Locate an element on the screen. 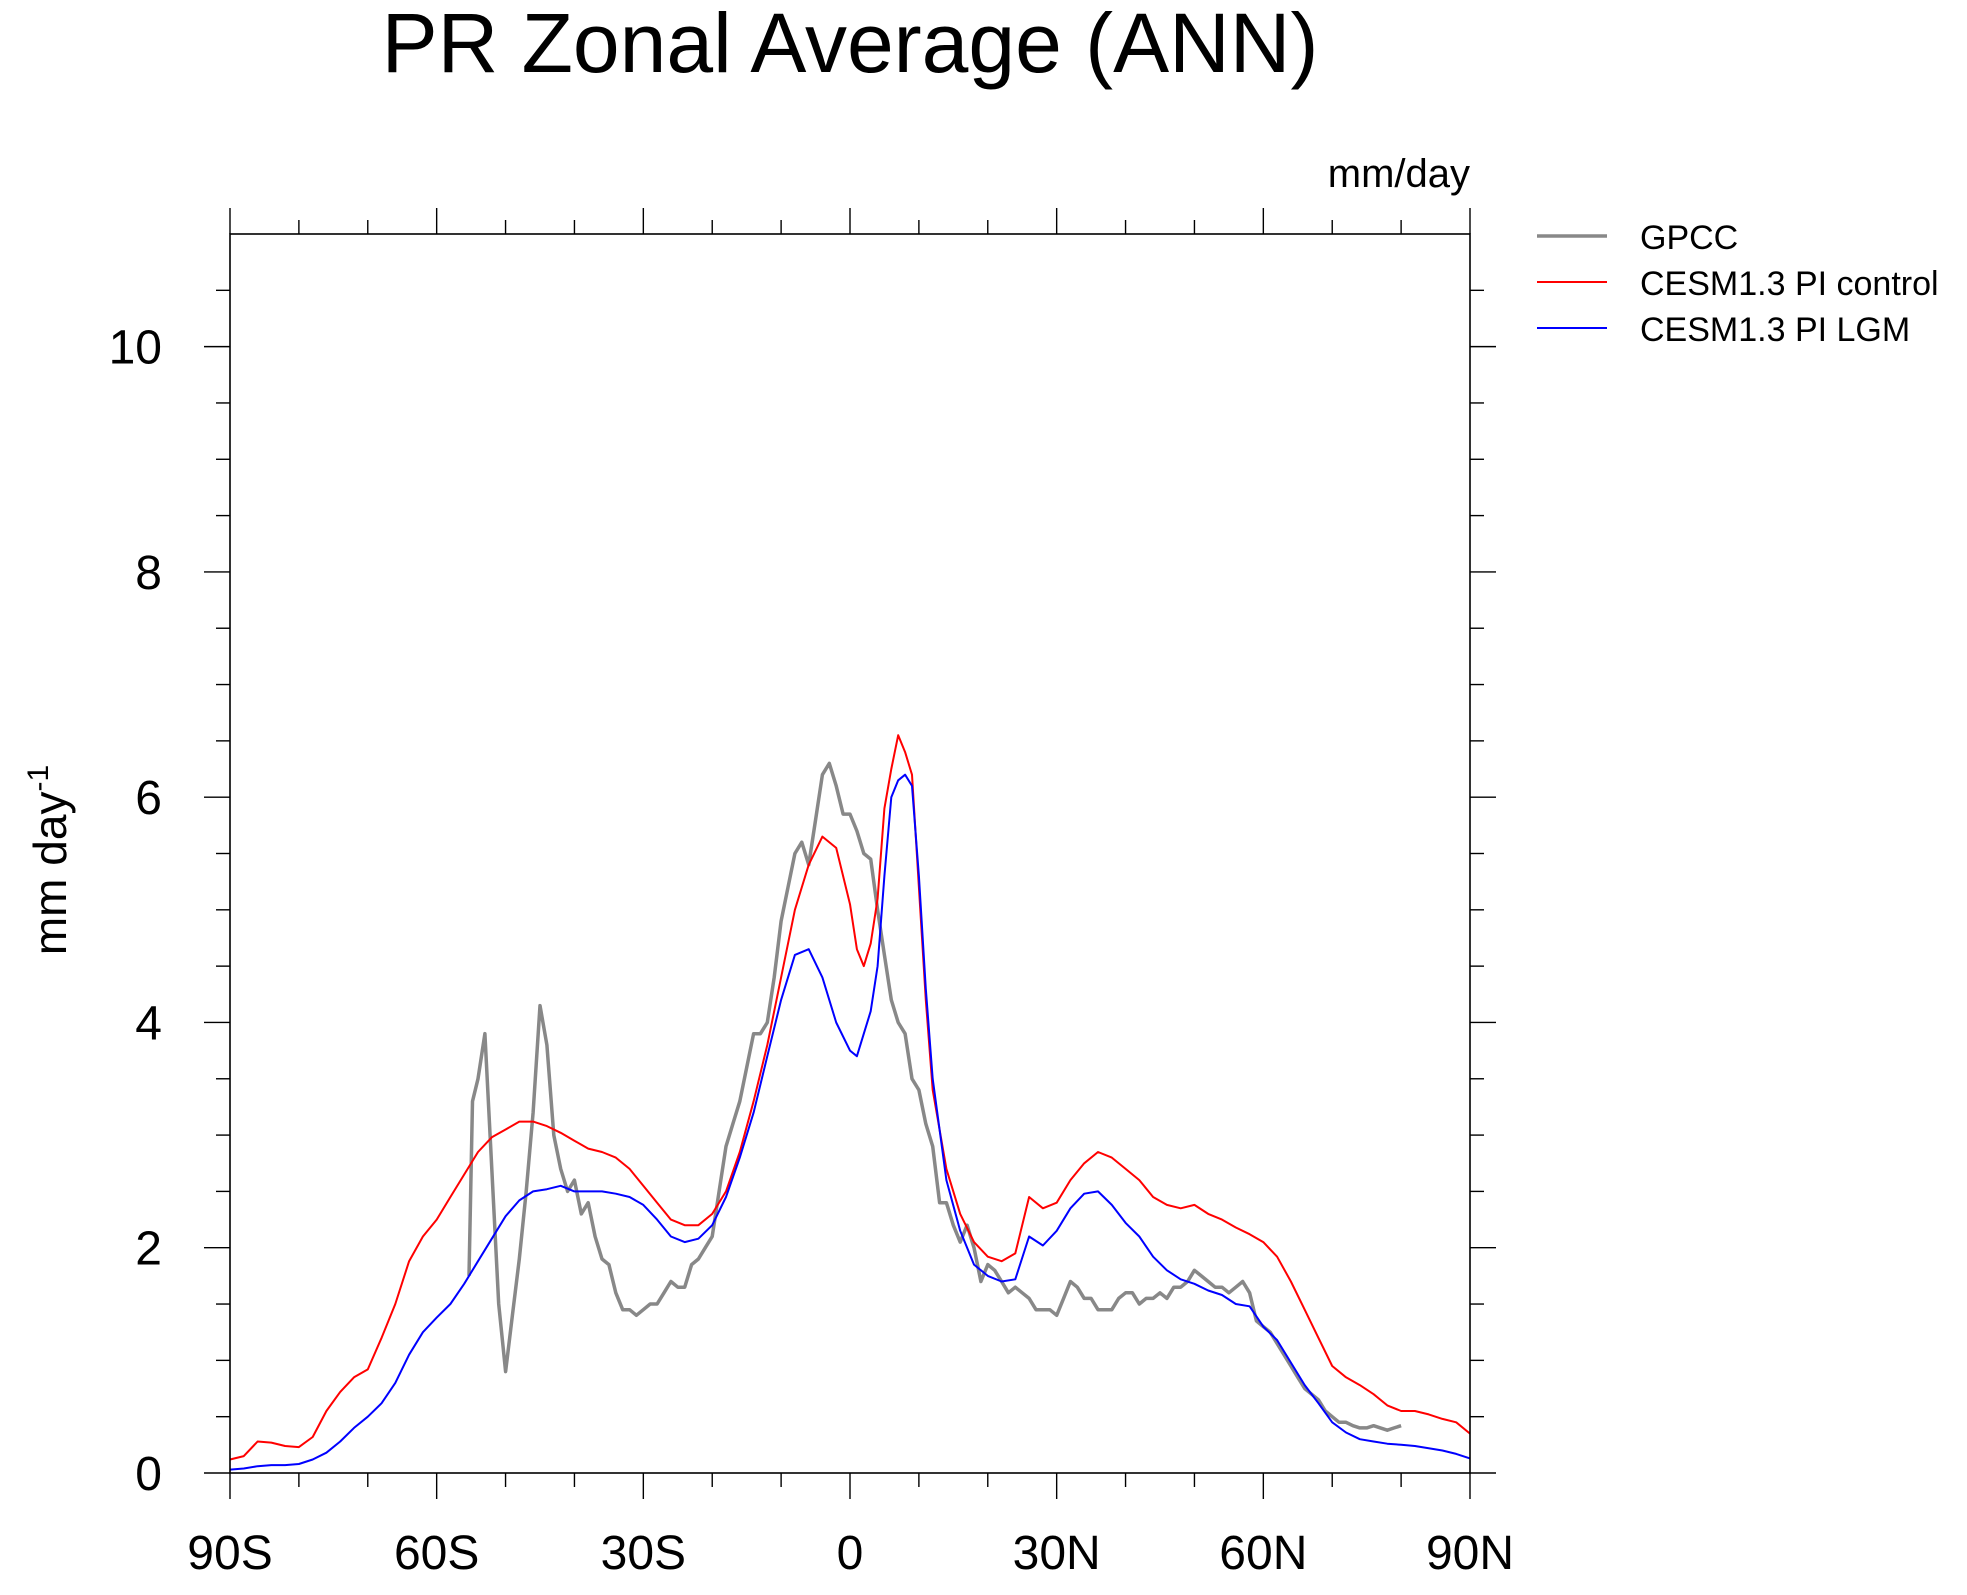 The width and height of the screenshot is (1967, 1595). y-tick-label-5: 10 is located at coordinates (135, 348).